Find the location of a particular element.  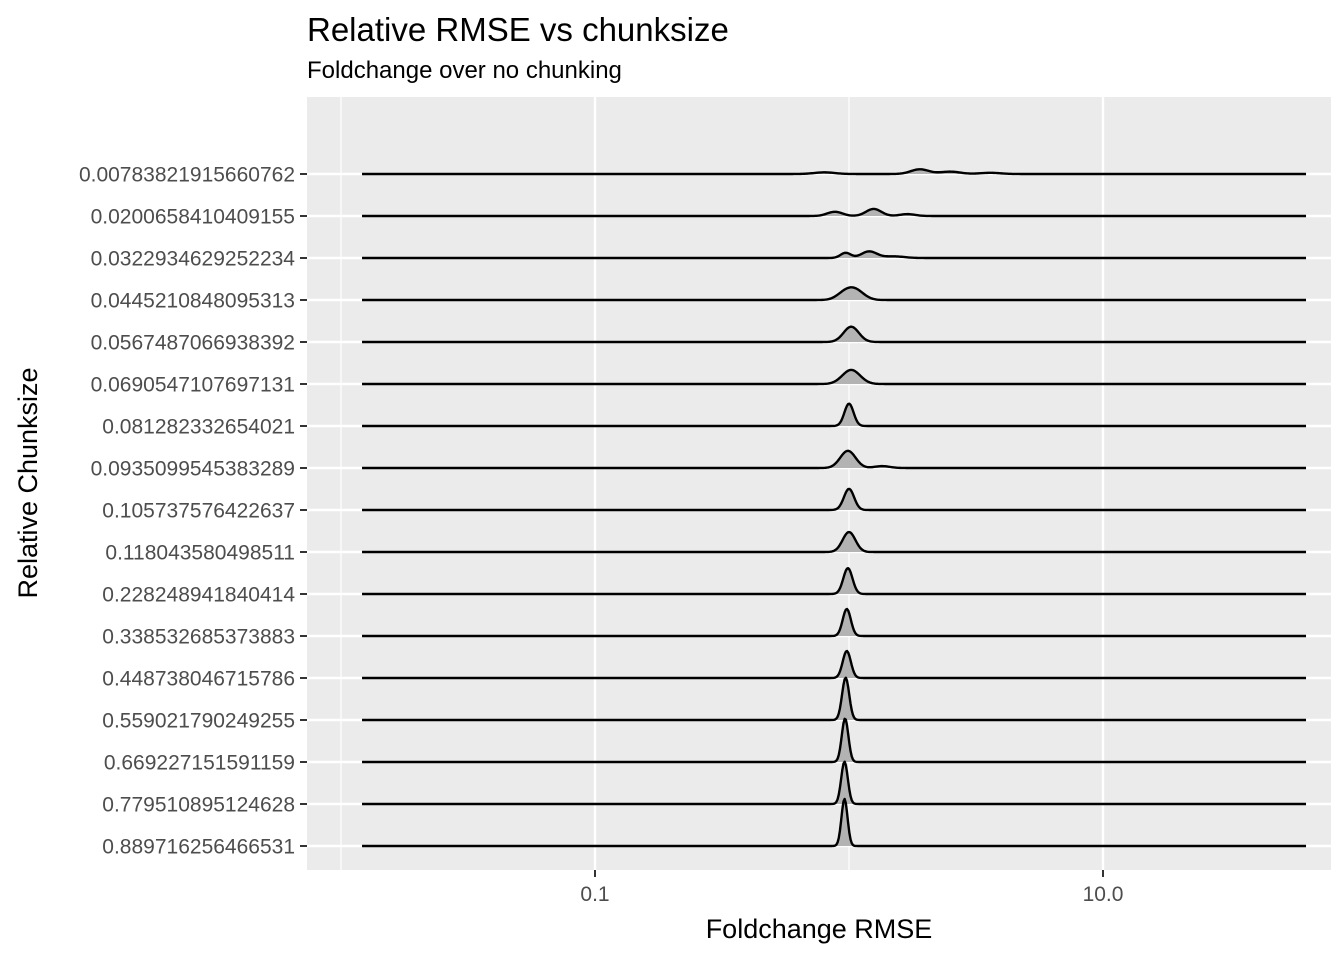

y-tick-label: 0.105737576422637 is located at coordinates (198, 511).